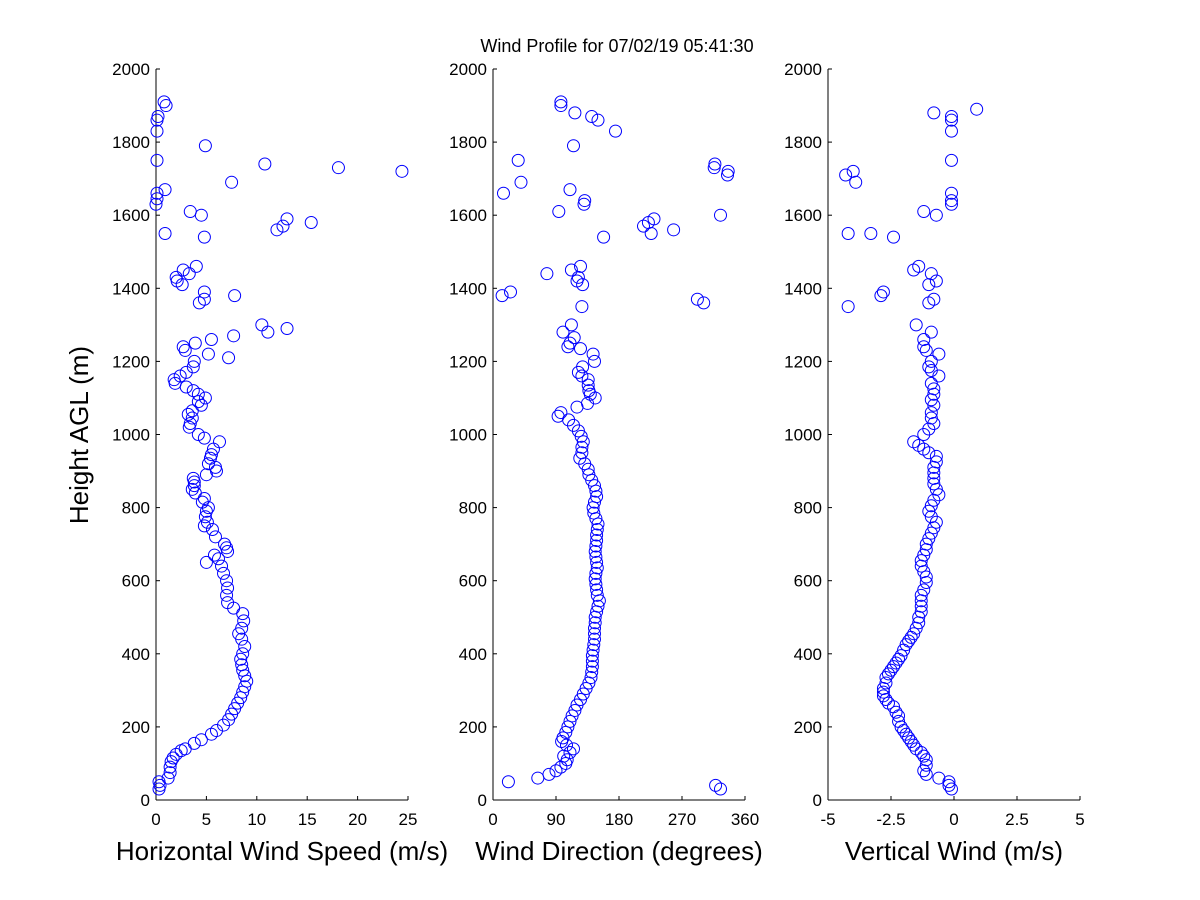 This screenshot has height=900, width=1200. I want to click on x-axis-label: Horizontal Wind Speed (m/s), so click(282, 851).